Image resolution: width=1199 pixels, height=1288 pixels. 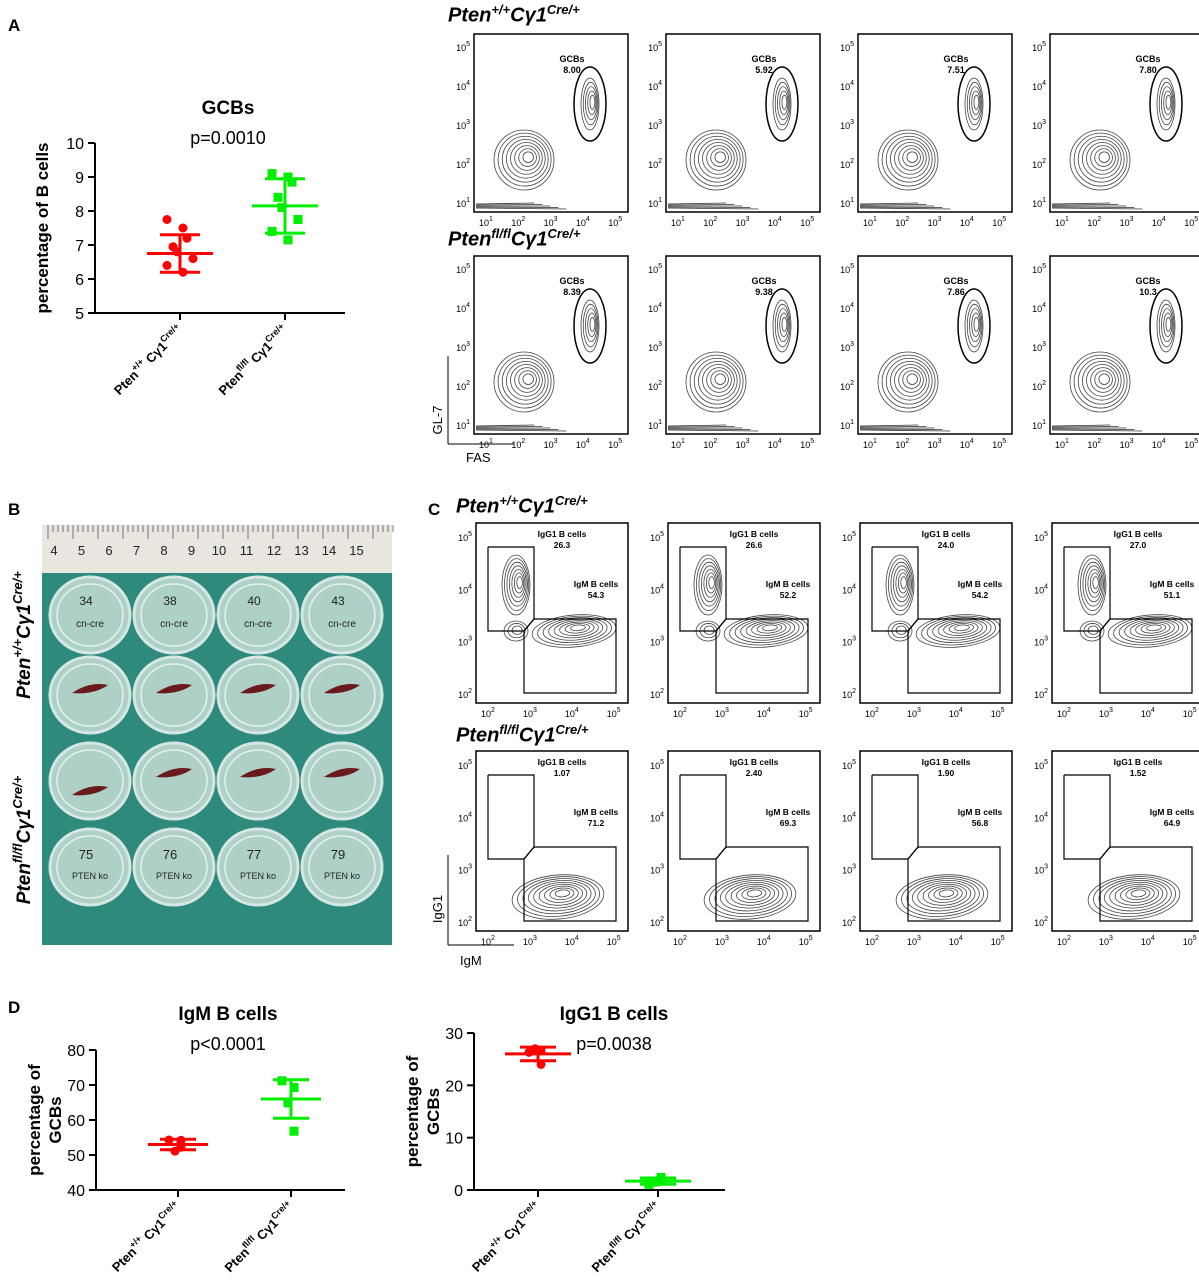 I want to click on gcb-xlabel-wt: Pten+/+ Cγ1Cre/+, so click(x=147, y=359).